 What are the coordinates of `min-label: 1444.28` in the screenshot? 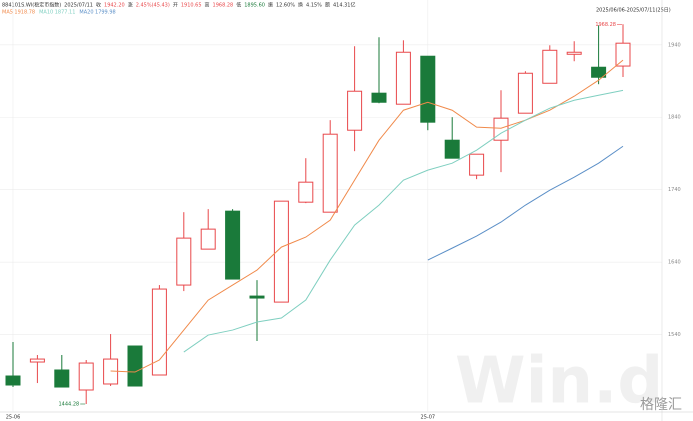 It's located at (69, 405).